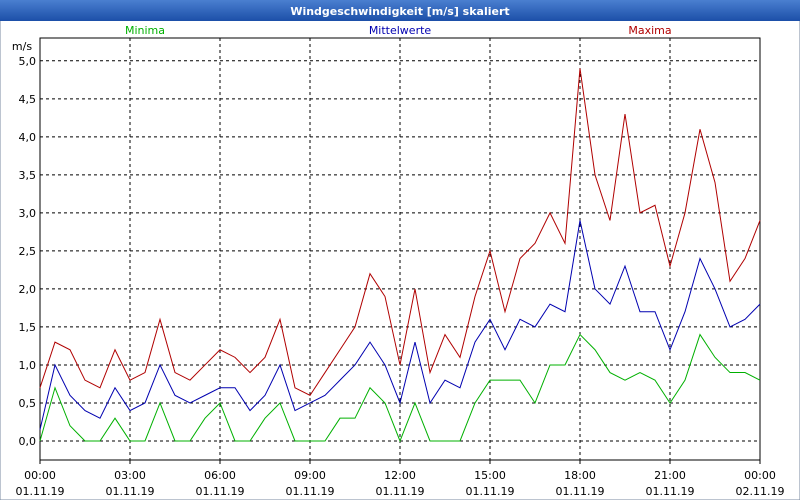 The image size is (800, 504). I want to click on y-tick-label: 1,0, so click(28, 365).